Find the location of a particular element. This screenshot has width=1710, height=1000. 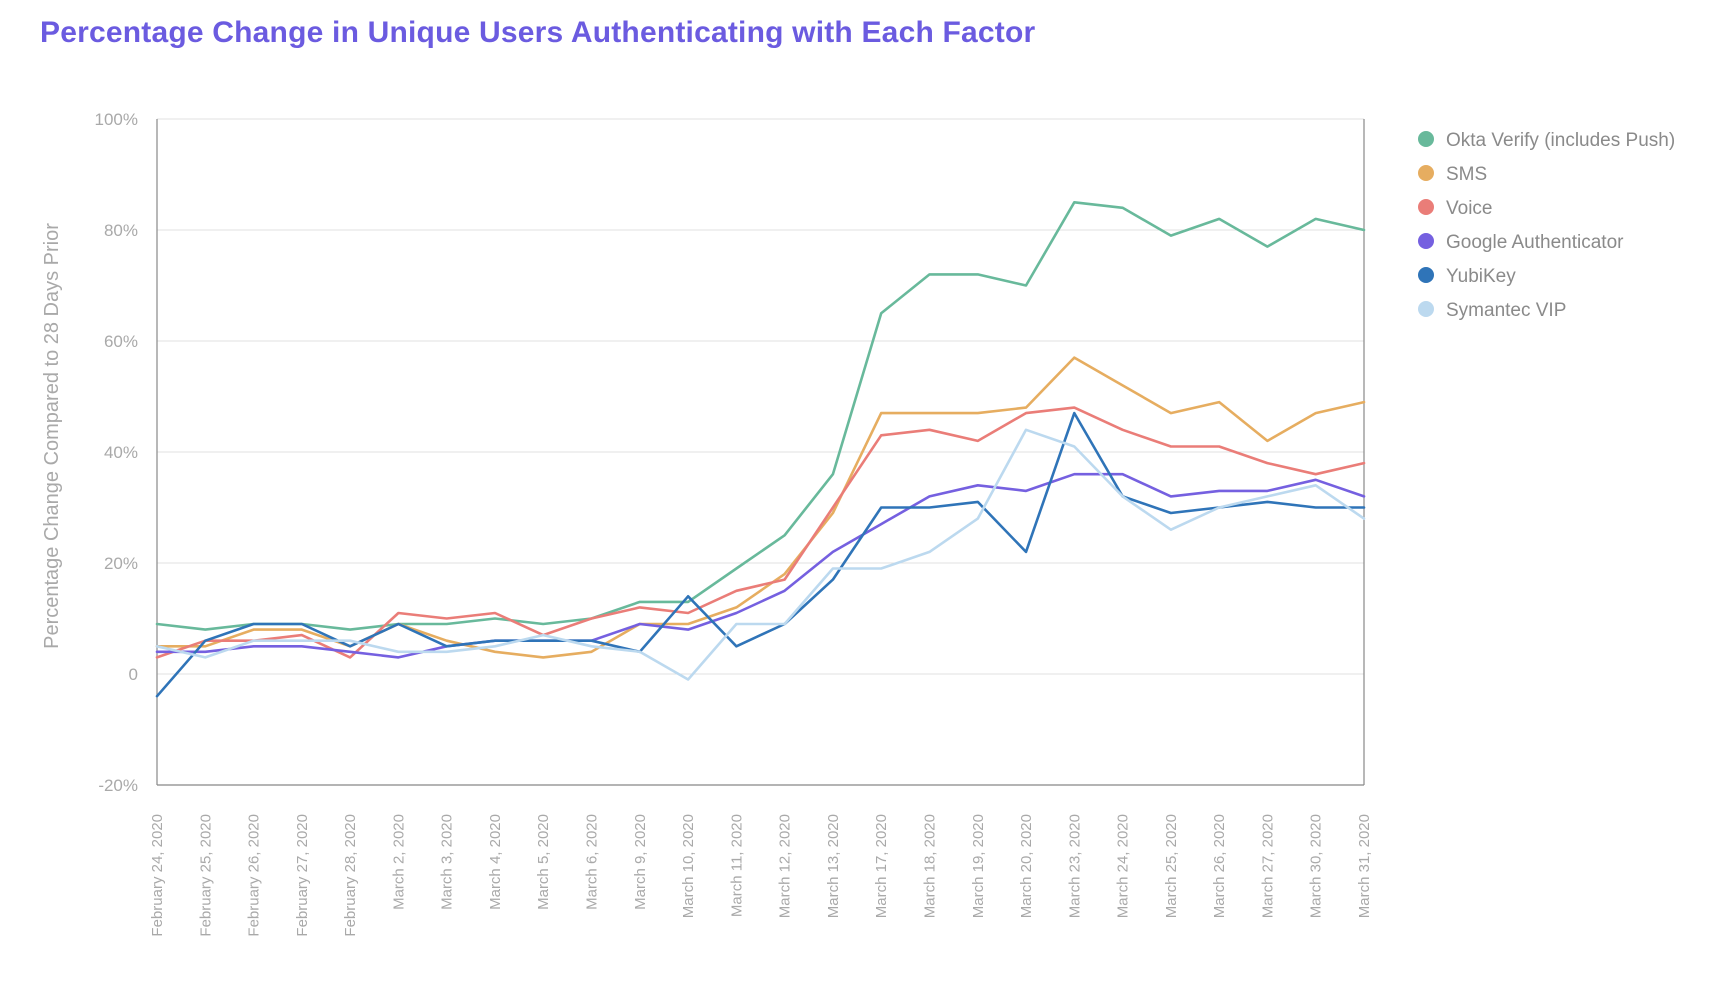

x-tick-label: March 9, 2020 is located at coordinates (640, 862).